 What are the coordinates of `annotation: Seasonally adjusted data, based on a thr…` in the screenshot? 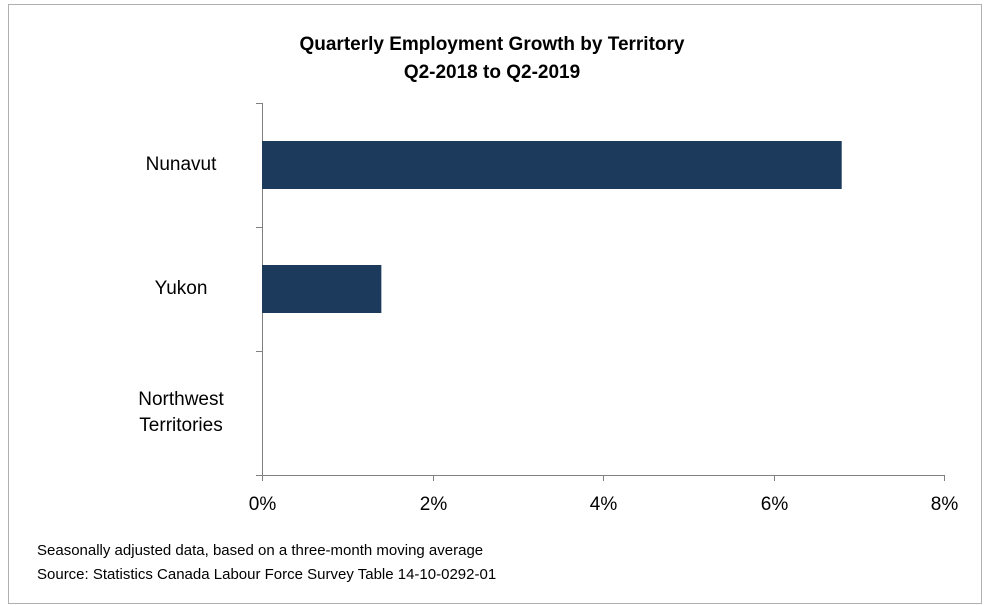 It's located at (260, 550).